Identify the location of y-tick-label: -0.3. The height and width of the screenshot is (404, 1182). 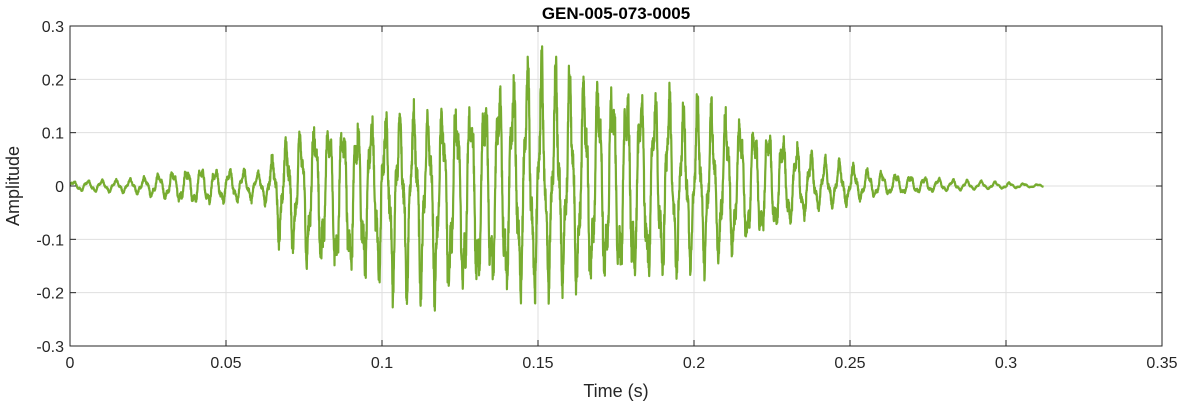
(50, 347).